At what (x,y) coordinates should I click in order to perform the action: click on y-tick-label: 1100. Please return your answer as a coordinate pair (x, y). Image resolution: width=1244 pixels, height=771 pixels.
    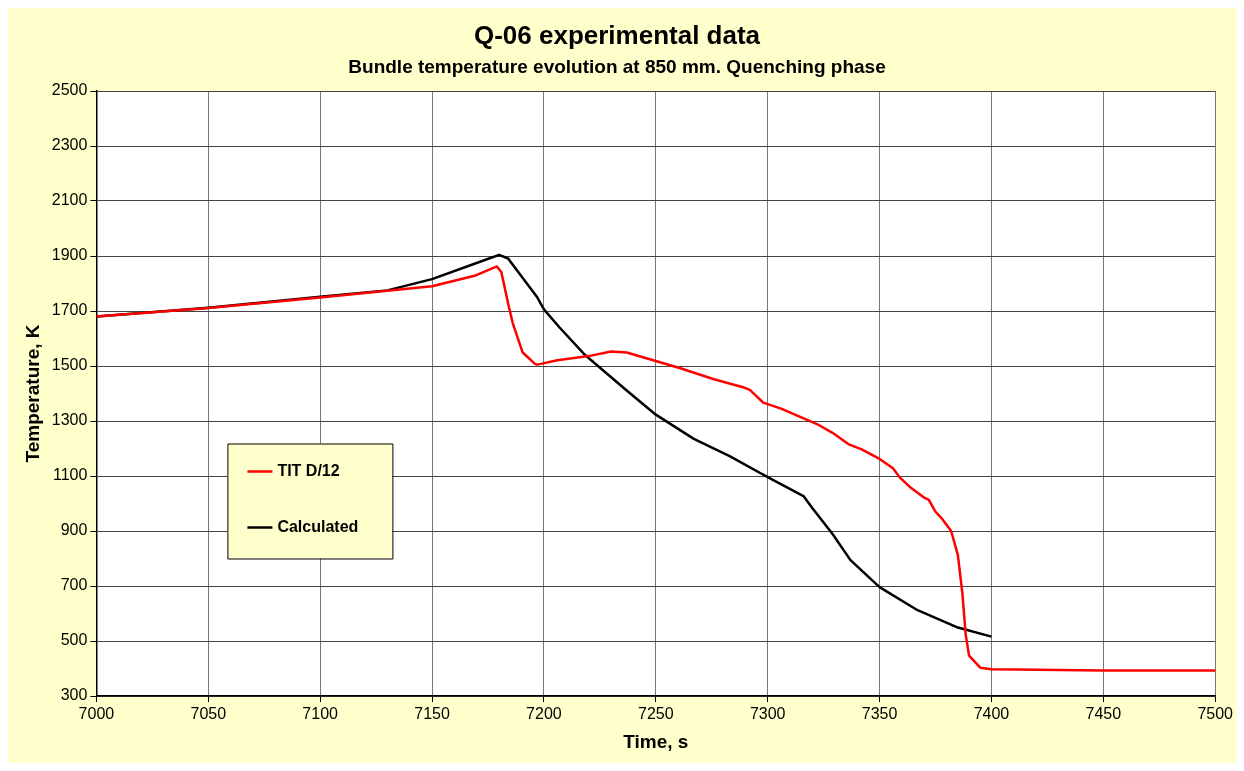
    Looking at the image, I should click on (70, 475).